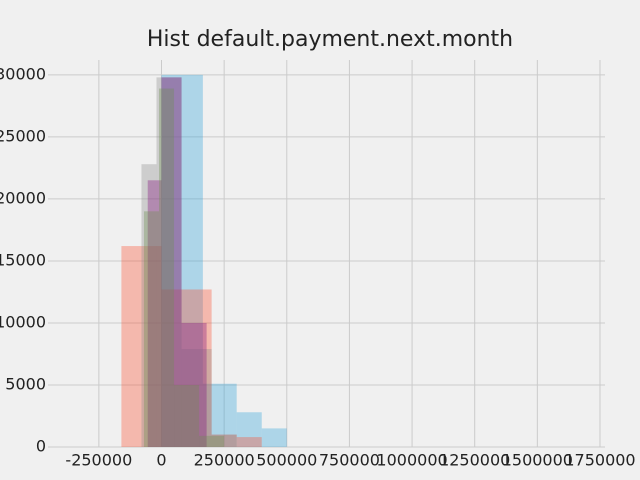 The image size is (640, 480). Describe the element at coordinates (330, 39) in the screenshot. I see `chart-title: Hist default.payment.next.month` at that location.